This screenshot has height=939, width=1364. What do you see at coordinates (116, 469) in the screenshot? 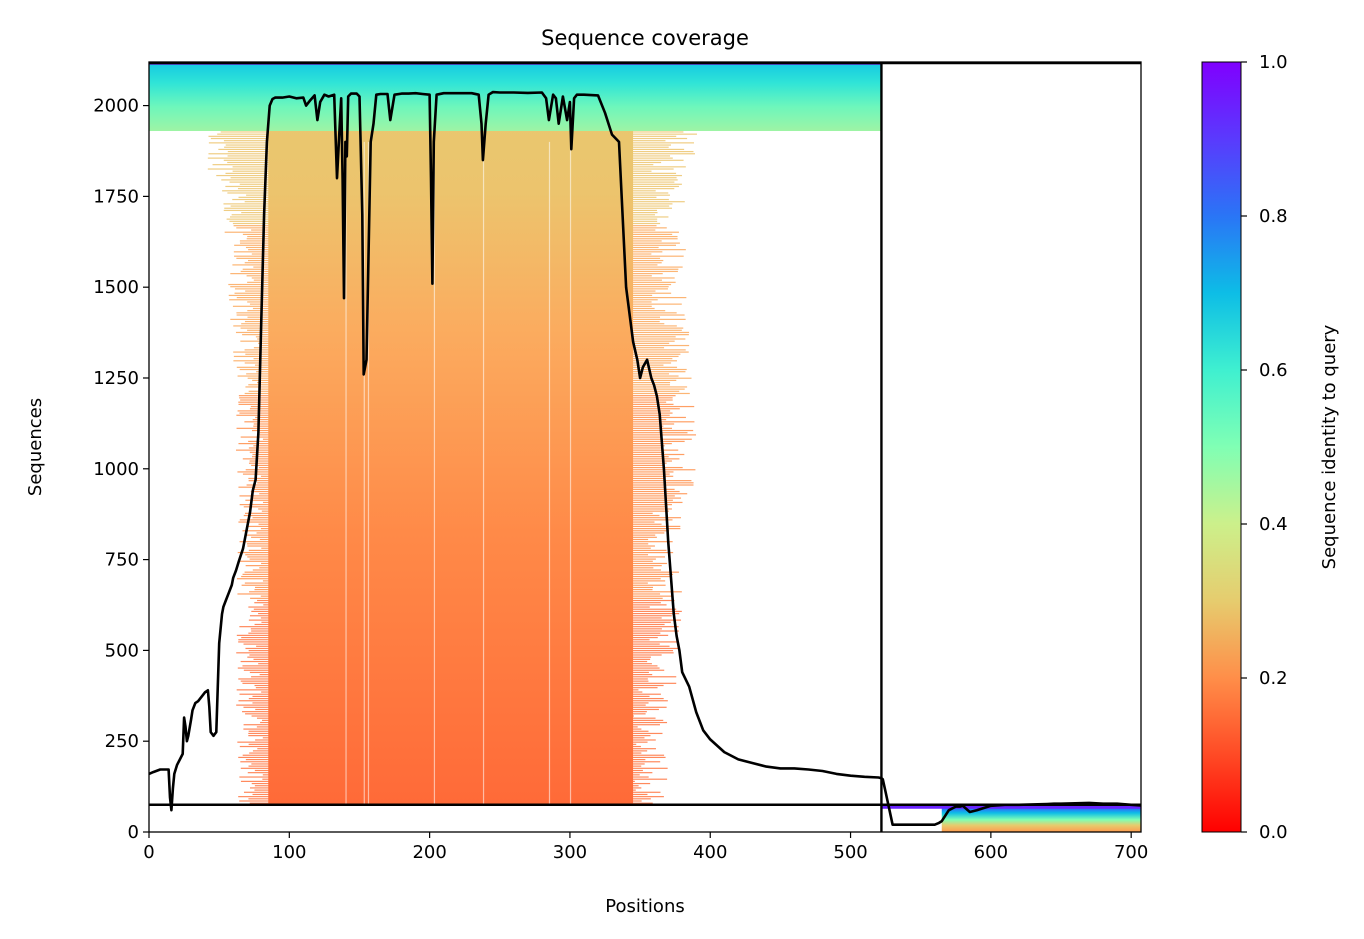
I see `y-tick-label: 1000` at bounding box center [116, 469].